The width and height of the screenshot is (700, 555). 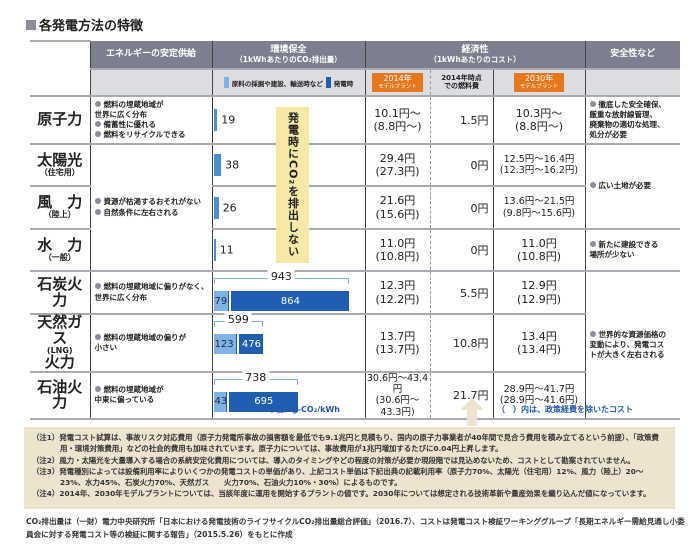 What do you see at coordinates (150, 55) in the screenshot?
I see `header-supply: エネルギーの安定供給` at bounding box center [150, 55].